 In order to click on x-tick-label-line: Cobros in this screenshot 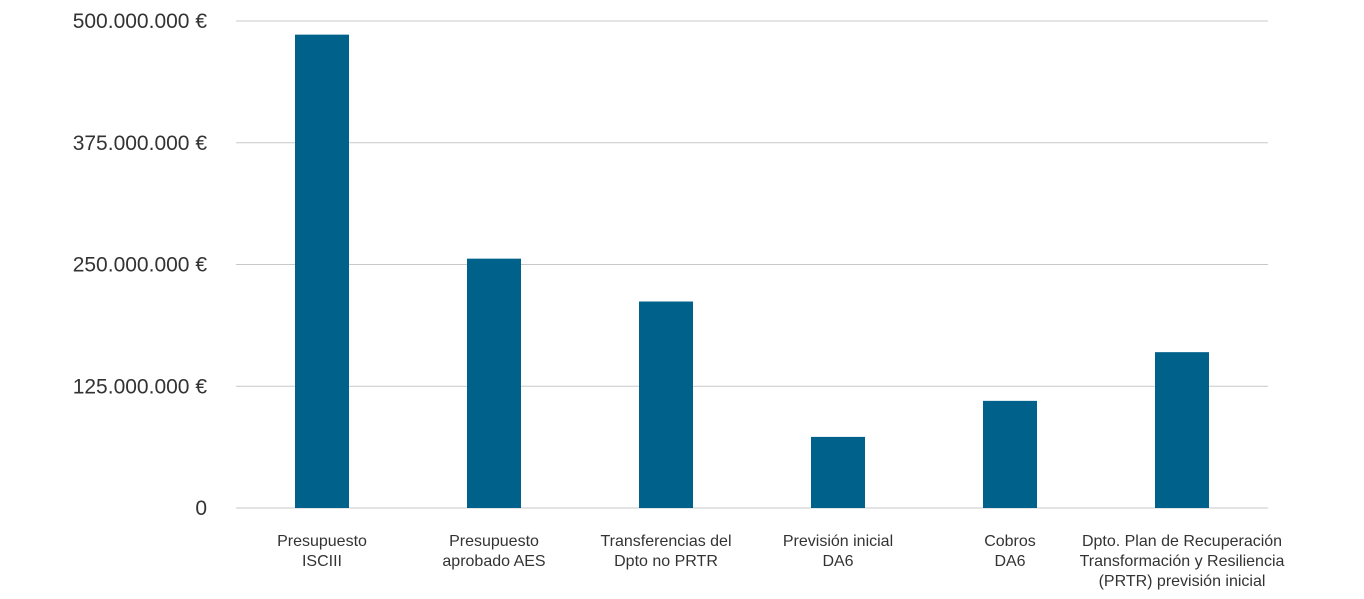, I will do `click(1010, 541)`.